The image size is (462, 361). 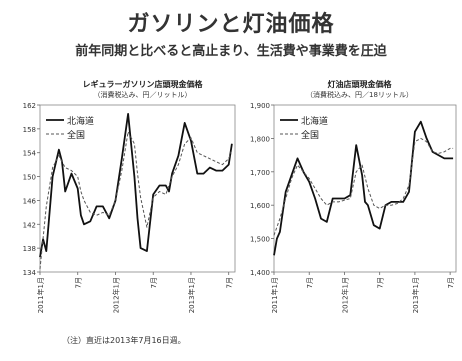 I want to click on kerosene-x-tick-label: 2013年1月, so click(x=415, y=295).